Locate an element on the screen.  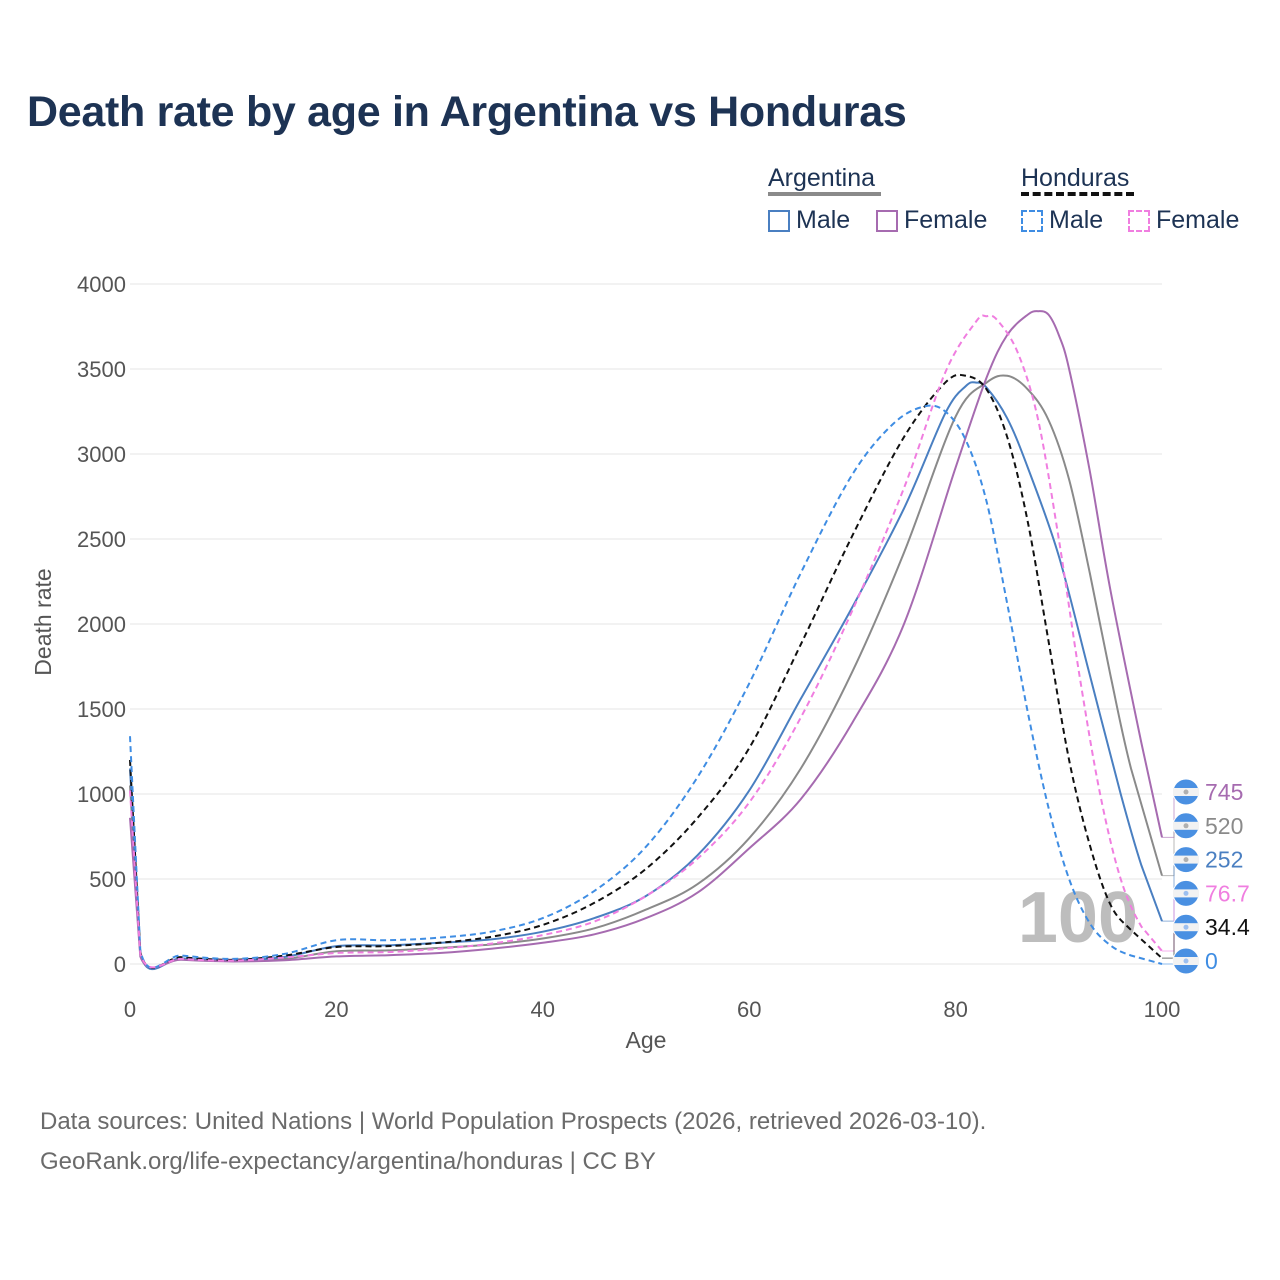
end-labels: 745 520 252 76.7 34.4 0 is located at coordinates (1206, 876).